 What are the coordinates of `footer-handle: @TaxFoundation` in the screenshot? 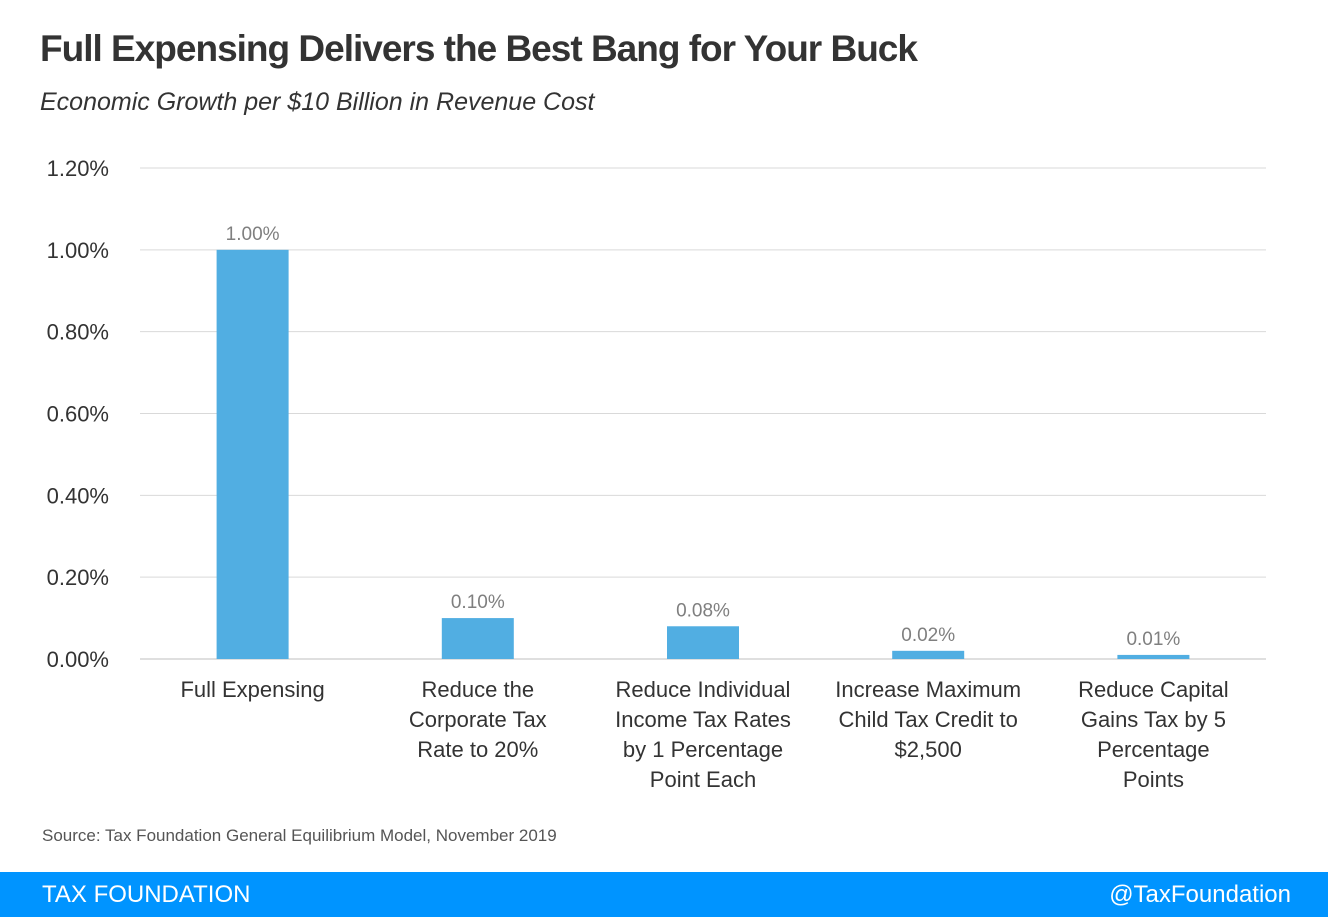 It's located at (1200, 894).